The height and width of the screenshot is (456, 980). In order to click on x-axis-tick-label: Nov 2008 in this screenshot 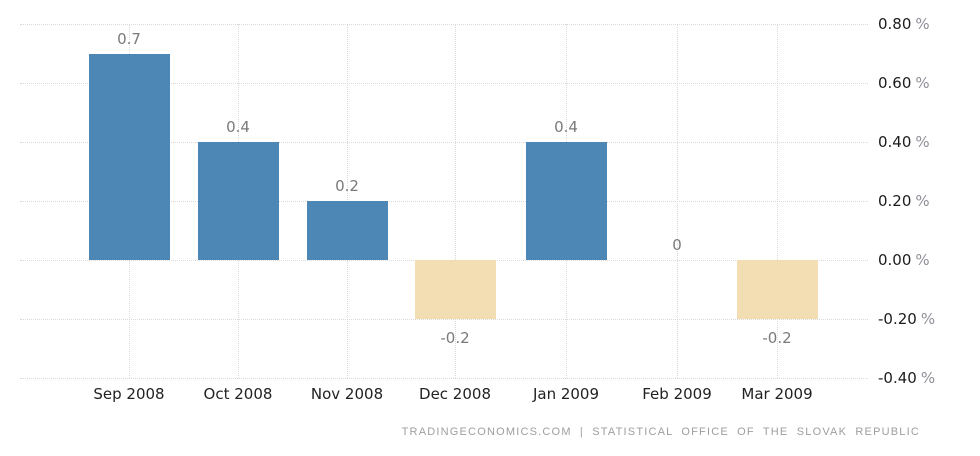, I will do `click(347, 394)`.